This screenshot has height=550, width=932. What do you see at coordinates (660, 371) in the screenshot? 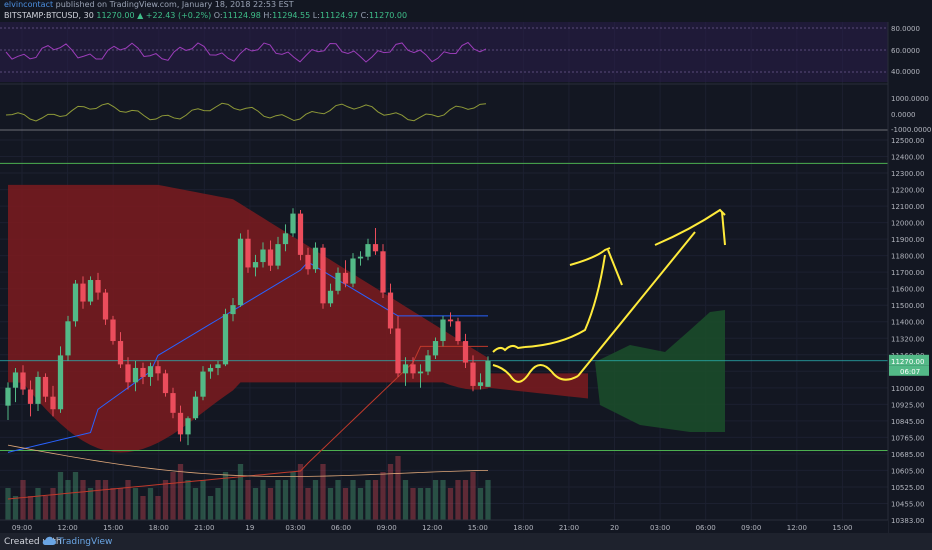
I see `bullish-cloud` at bounding box center [660, 371].